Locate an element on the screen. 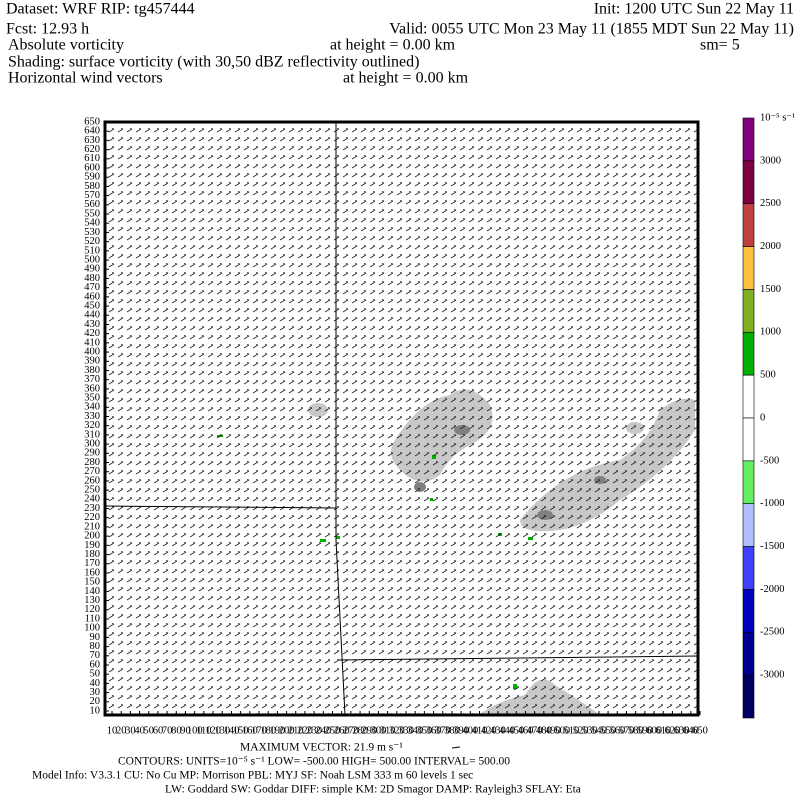 The width and height of the screenshot is (800, 800). x-tick-label: 480 is located at coordinates (544, 730).